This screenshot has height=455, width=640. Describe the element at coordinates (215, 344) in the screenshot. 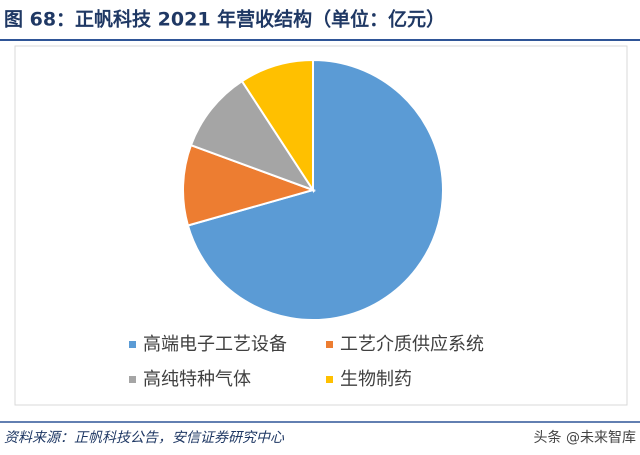

I see `legend-label: 高端电子工艺设备` at that location.